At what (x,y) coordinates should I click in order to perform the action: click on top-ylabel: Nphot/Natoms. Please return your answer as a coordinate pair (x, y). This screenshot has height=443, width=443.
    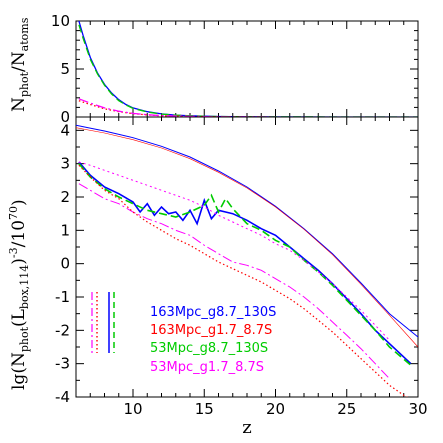
    Looking at the image, I should click on (20, 64).